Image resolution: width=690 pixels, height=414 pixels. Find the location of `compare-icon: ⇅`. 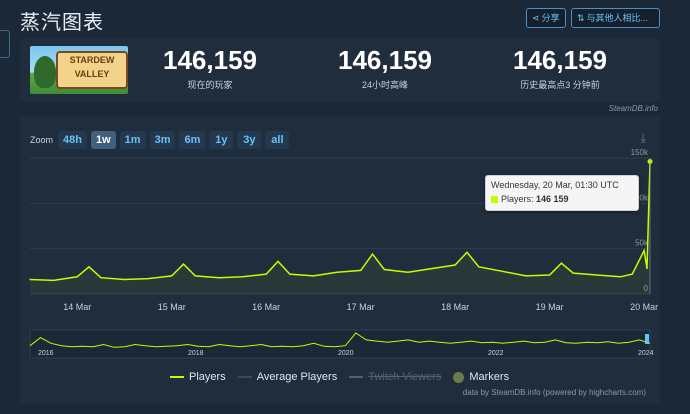

compare-icon: ⇅ is located at coordinates (581, 18).